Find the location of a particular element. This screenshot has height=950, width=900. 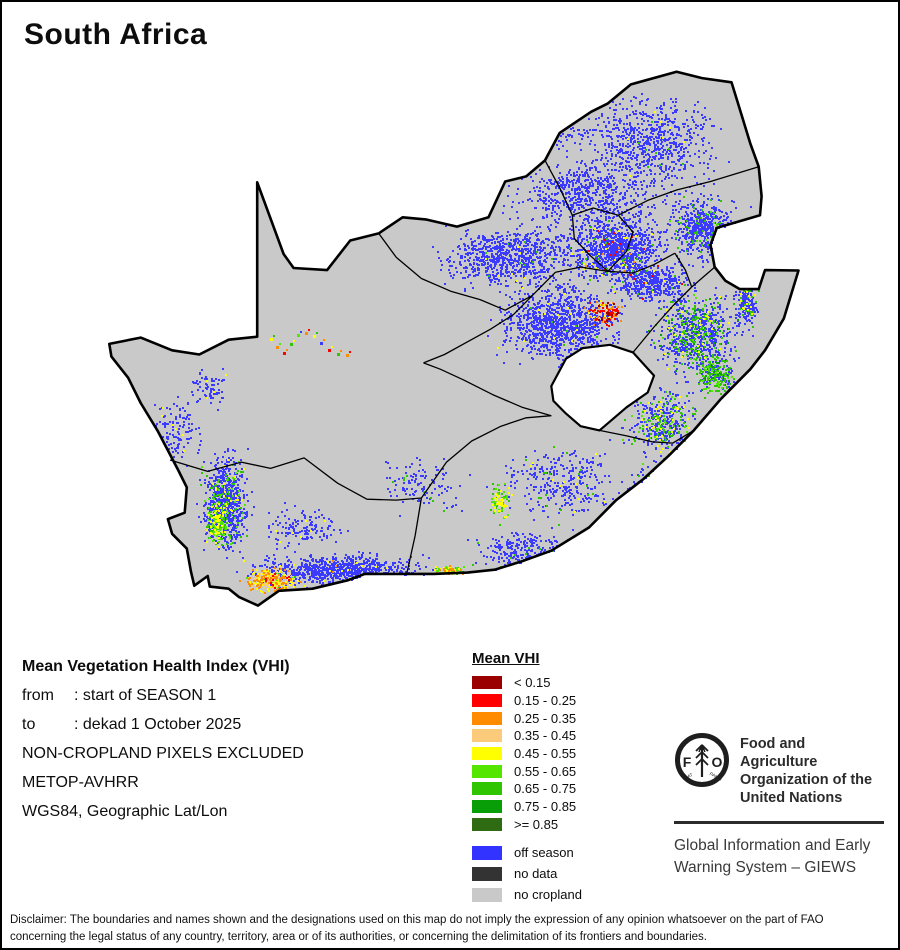

fao-org-line: Organization of the is located at coordinates (806, 780).